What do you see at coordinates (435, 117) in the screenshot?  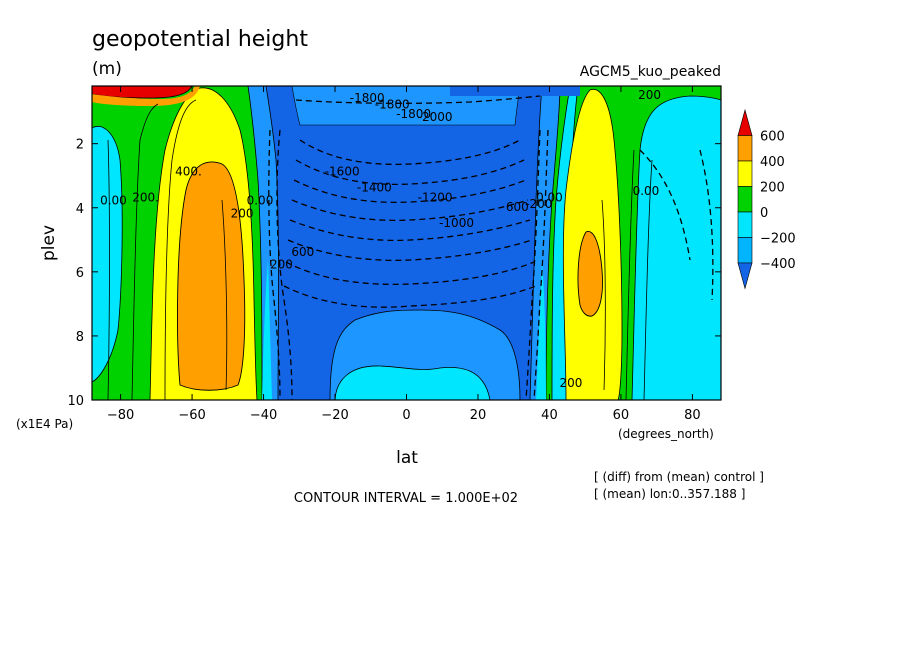 I see `contour-label: -2000` at bounding box center [435, 117].